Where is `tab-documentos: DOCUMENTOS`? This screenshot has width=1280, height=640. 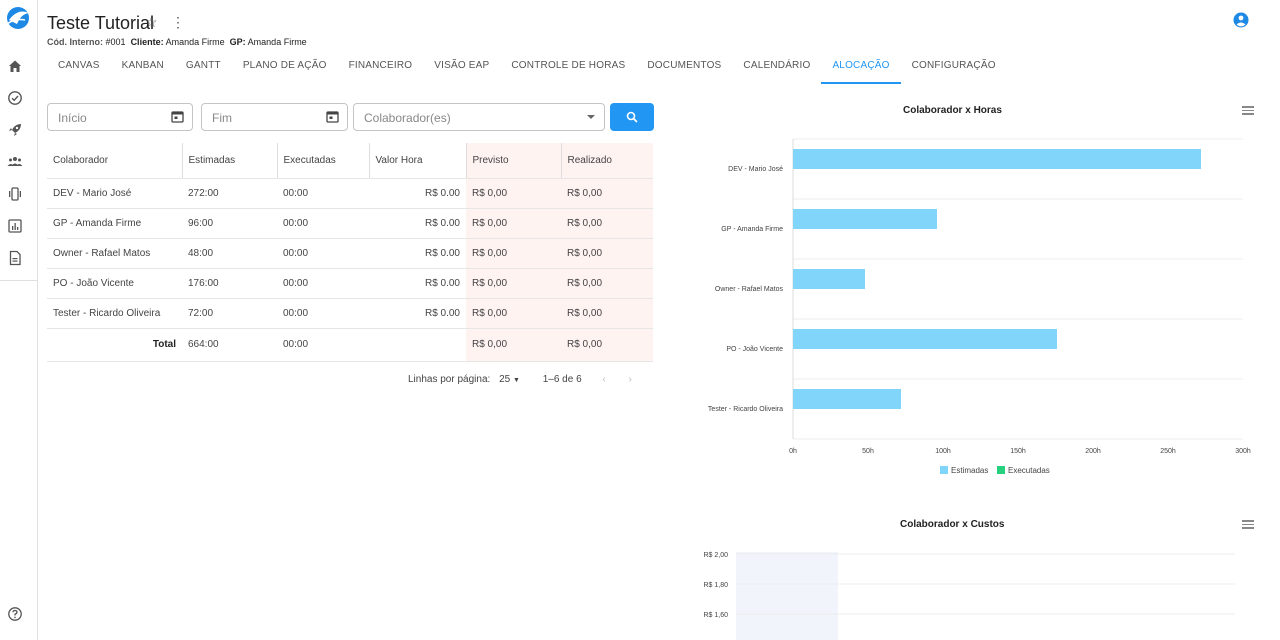
tab-documentos: DOCUMENTOS is located at coordinates (684, 65).